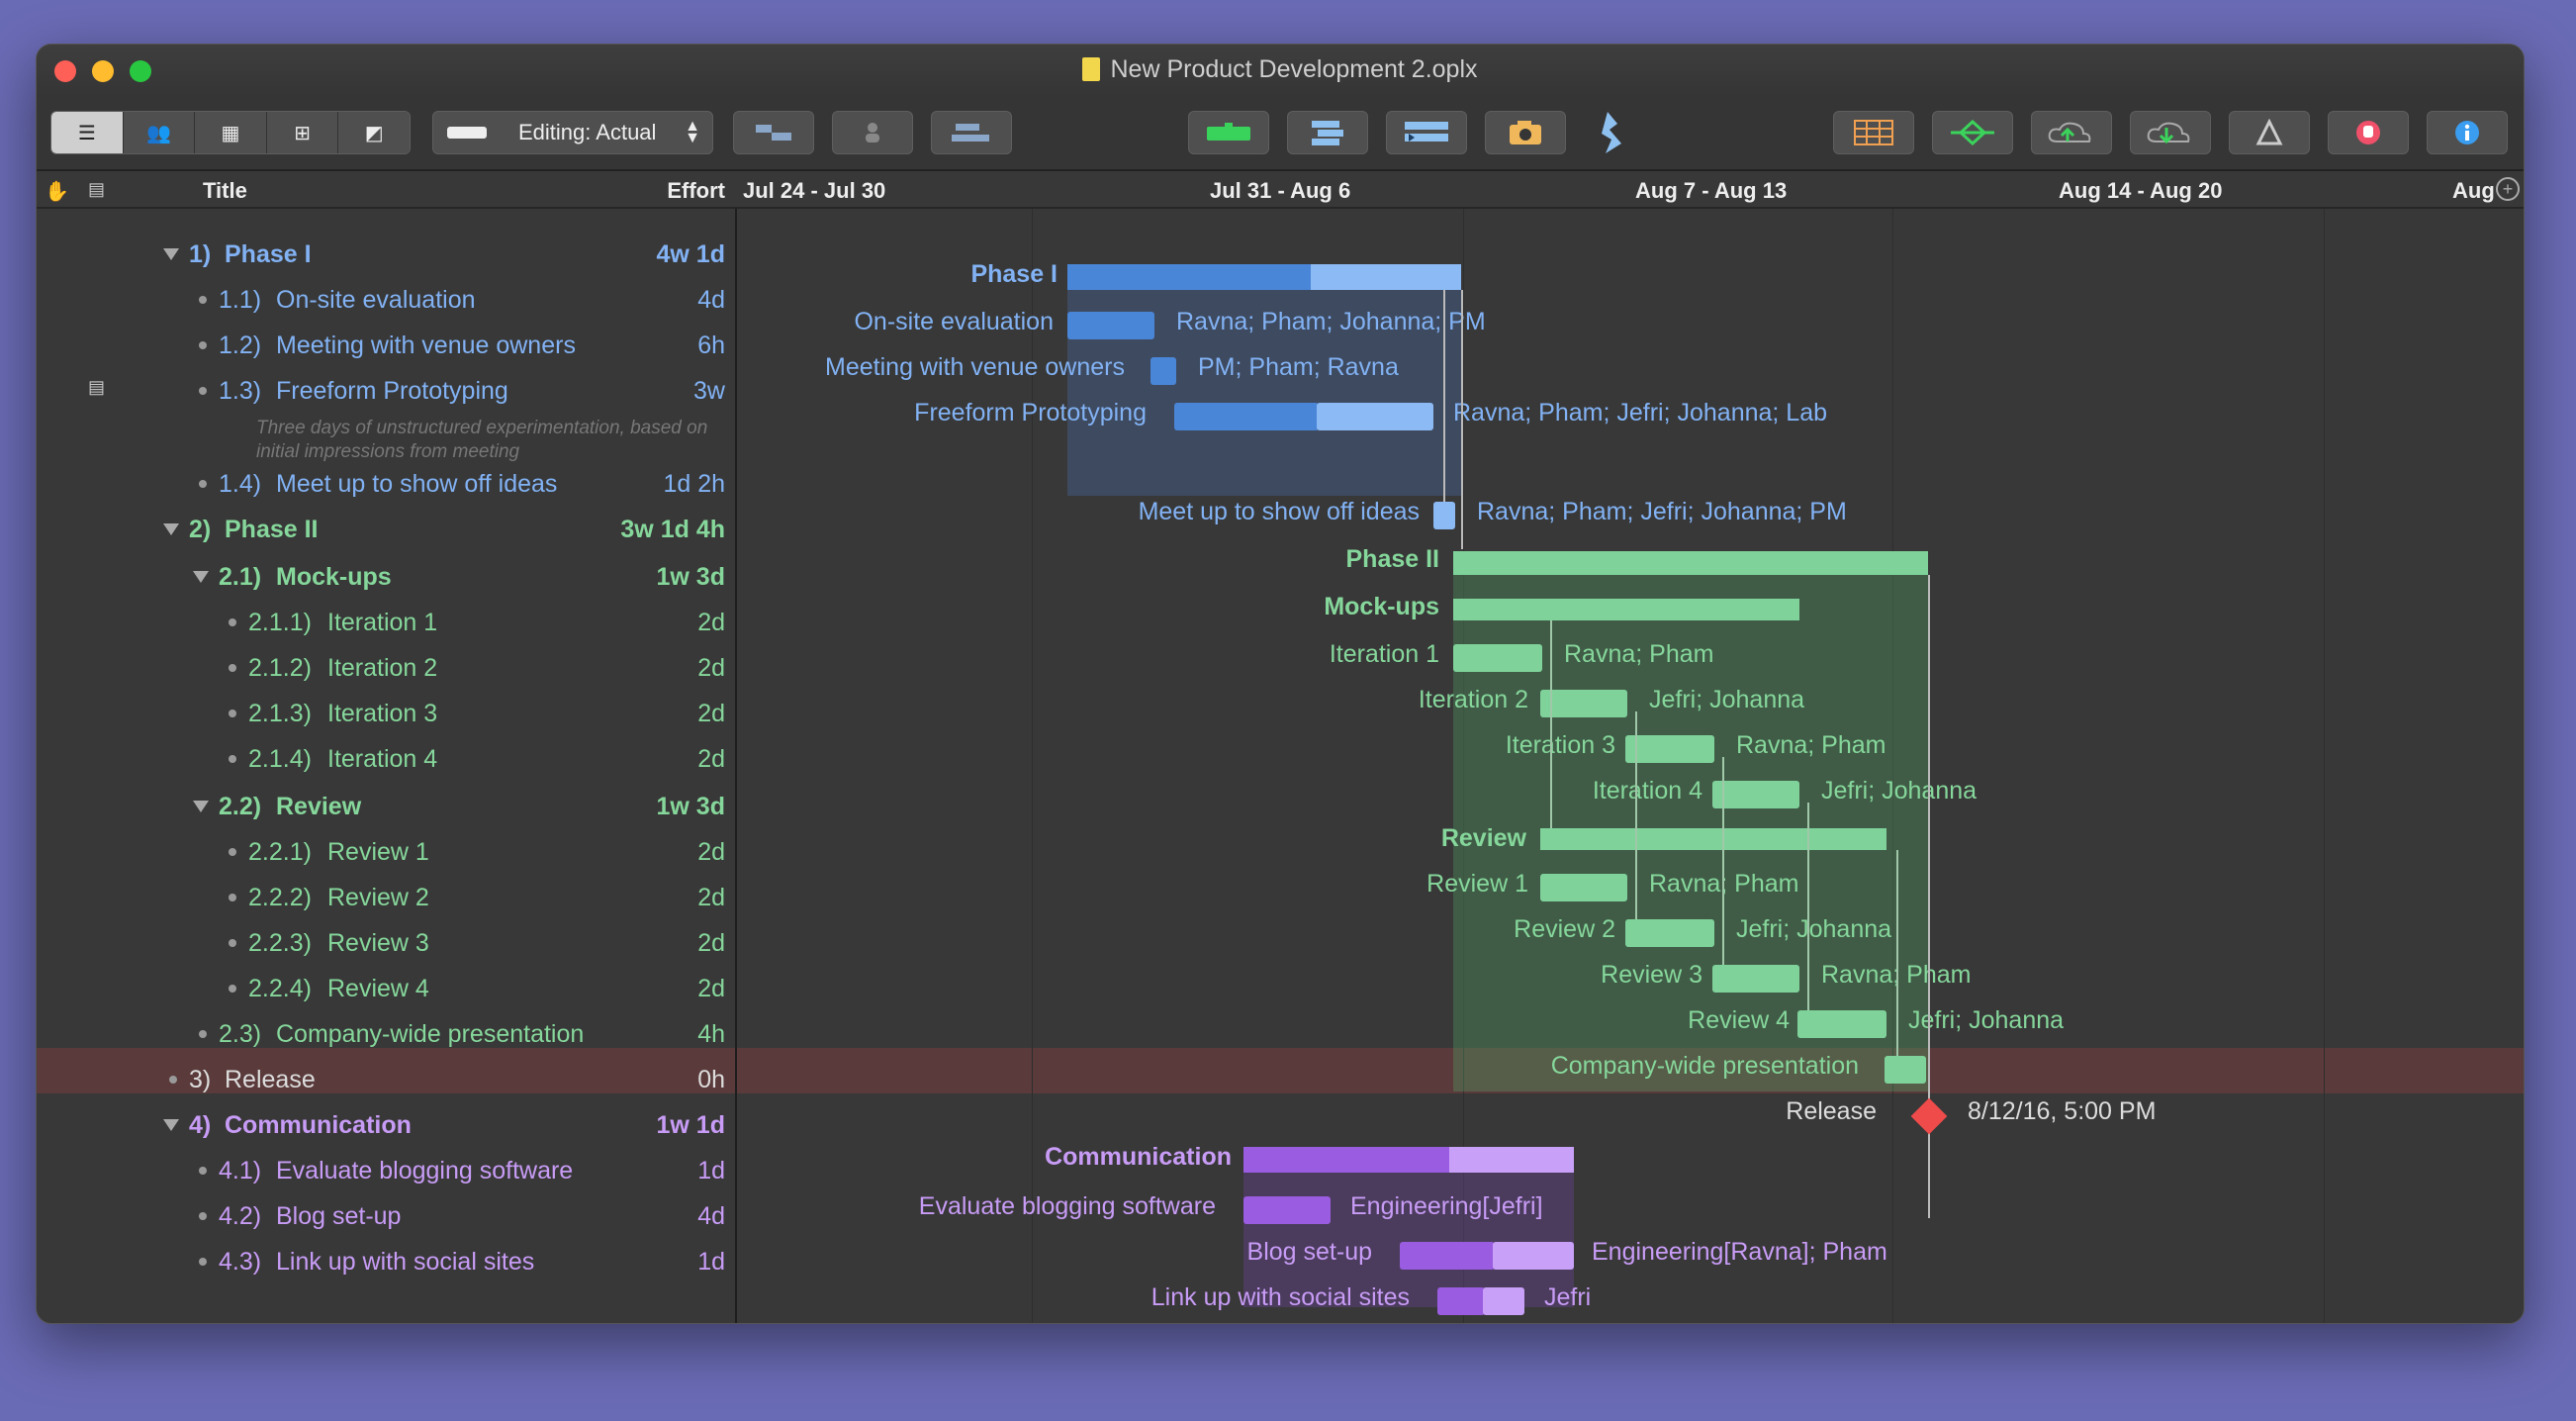  What do you see at coordinates (1110, 326) in the screenshot?
I see `onsite-bar` at bounding box center [1110, 326].